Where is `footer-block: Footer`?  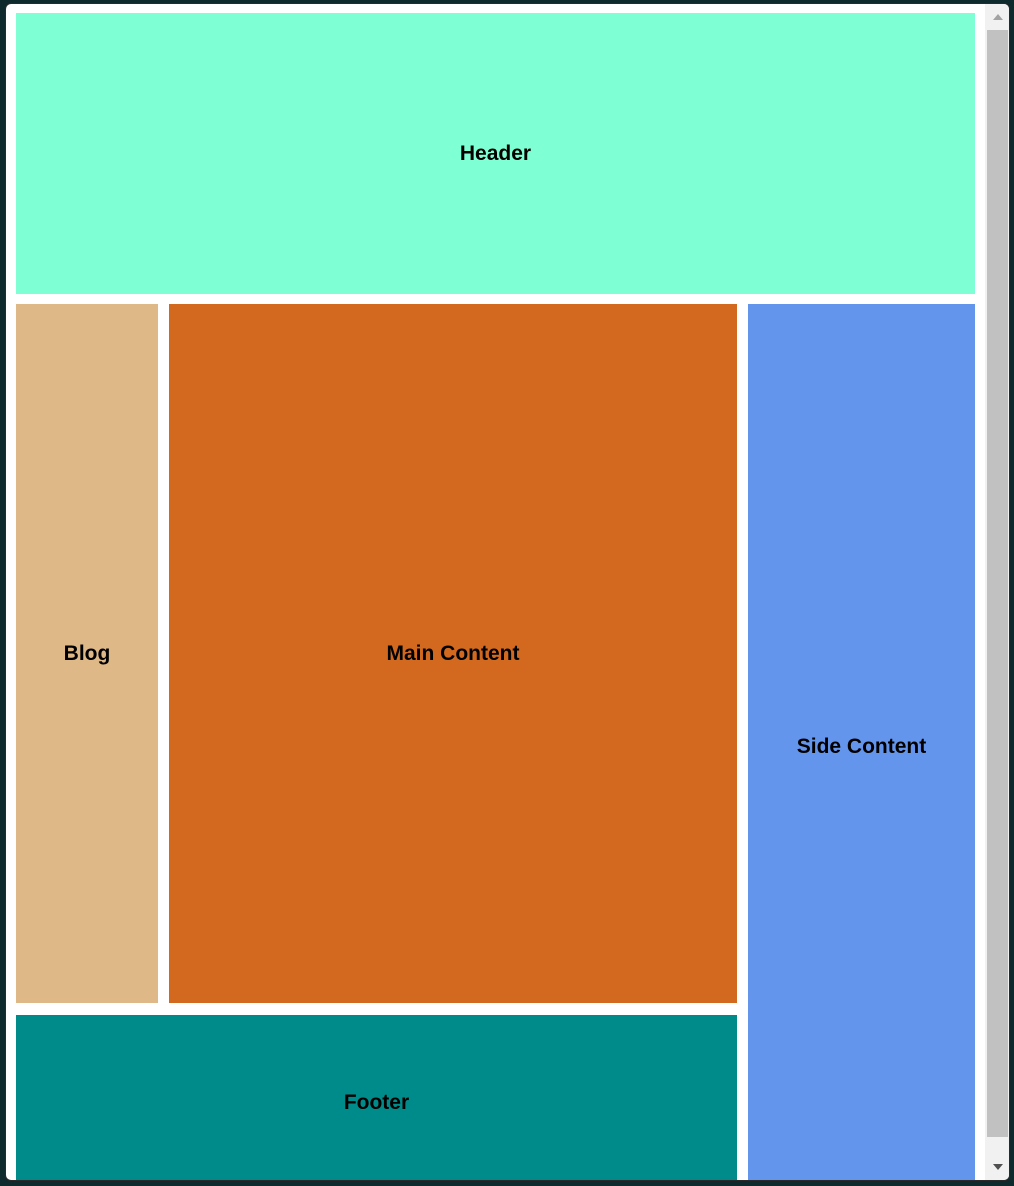 footer-block: Footer is located at coordinates (376, 1097).